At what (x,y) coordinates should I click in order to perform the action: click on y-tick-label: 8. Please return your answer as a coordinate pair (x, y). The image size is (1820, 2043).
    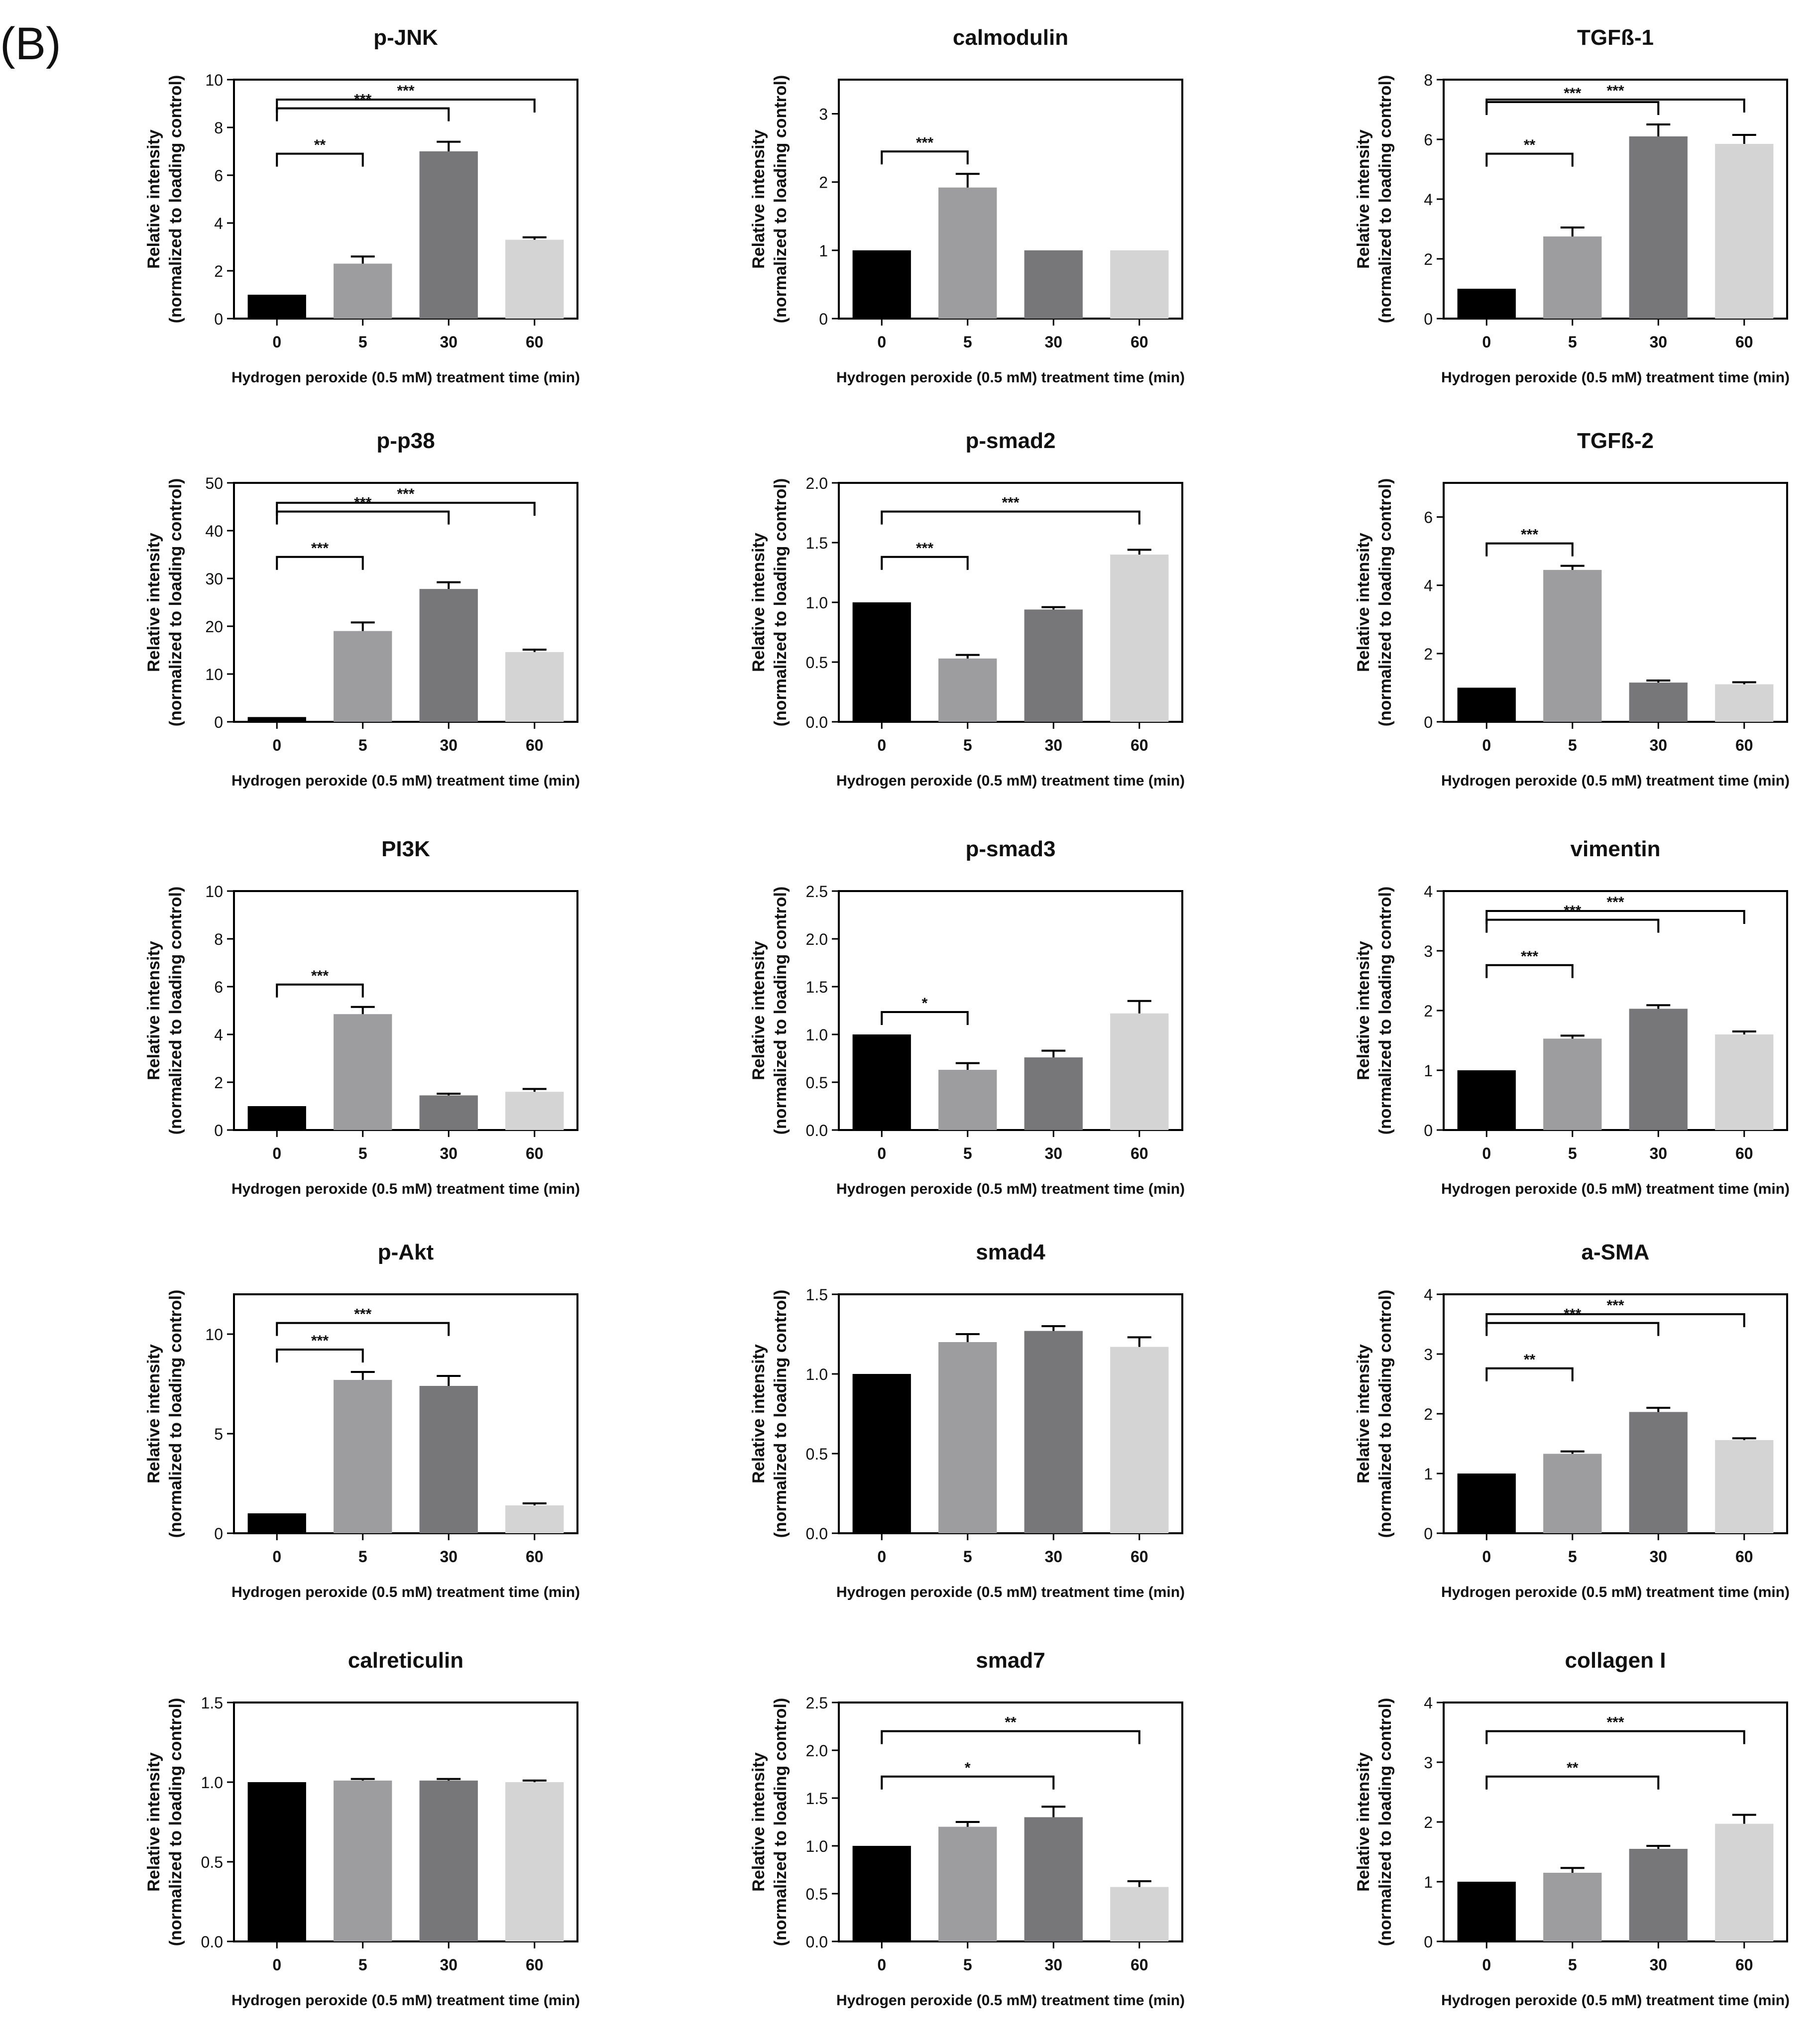
    Looking at the image, I should click on (218, 939).